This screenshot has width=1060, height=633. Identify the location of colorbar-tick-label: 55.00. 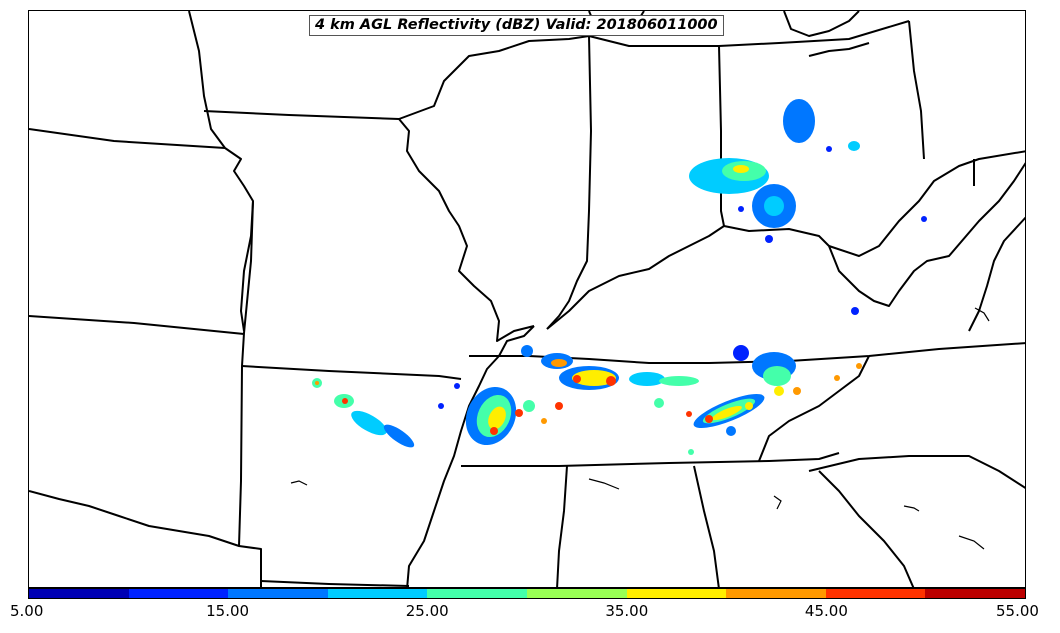
(1017, 611).